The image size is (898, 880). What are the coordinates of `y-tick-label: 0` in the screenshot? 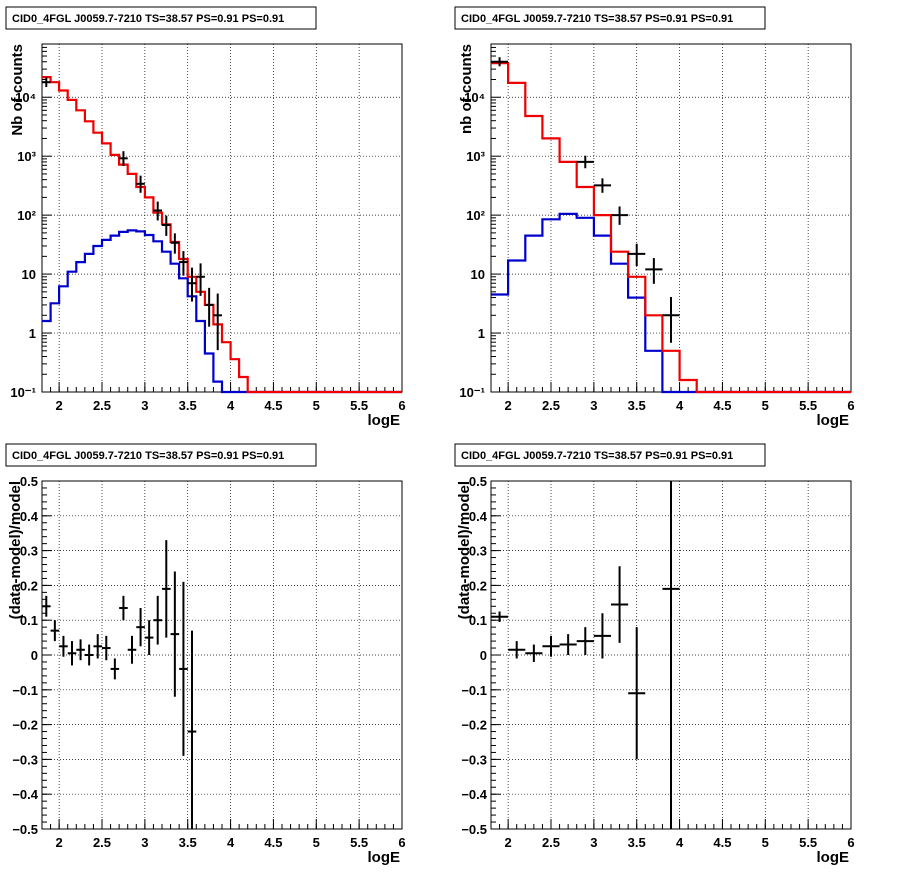 It's located at (34, 655).